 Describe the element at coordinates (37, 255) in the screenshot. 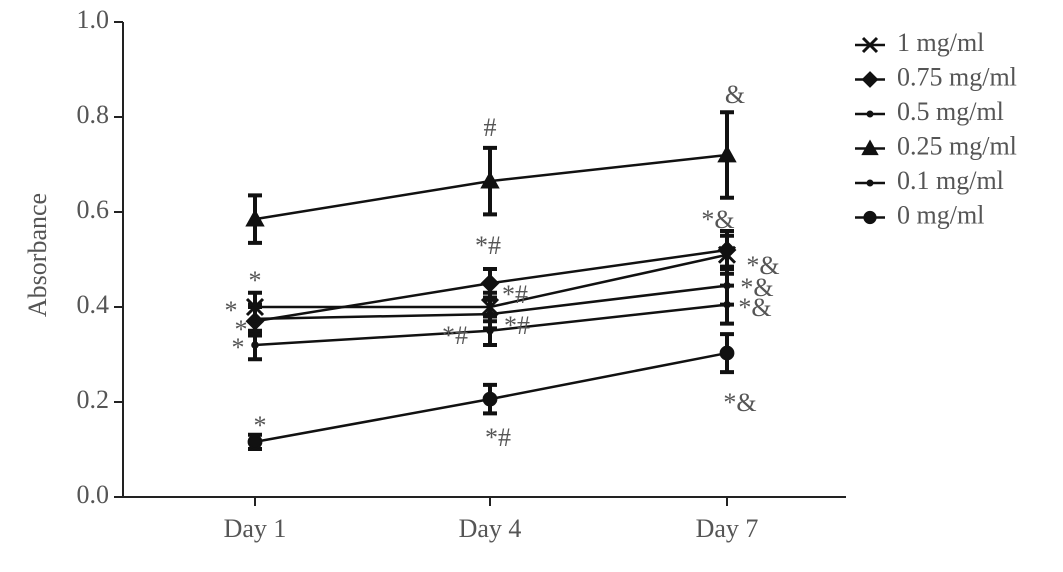

I see `y-axis-label: Absorbance` at that location.